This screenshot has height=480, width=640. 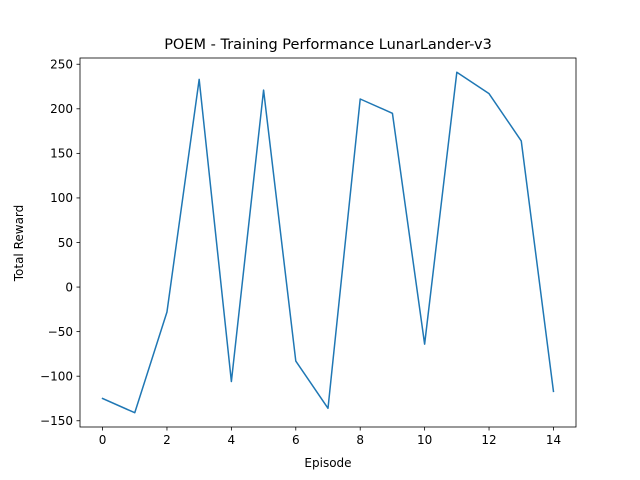 I want to click on x-tick-label: 8, so click(x=360, y=440).